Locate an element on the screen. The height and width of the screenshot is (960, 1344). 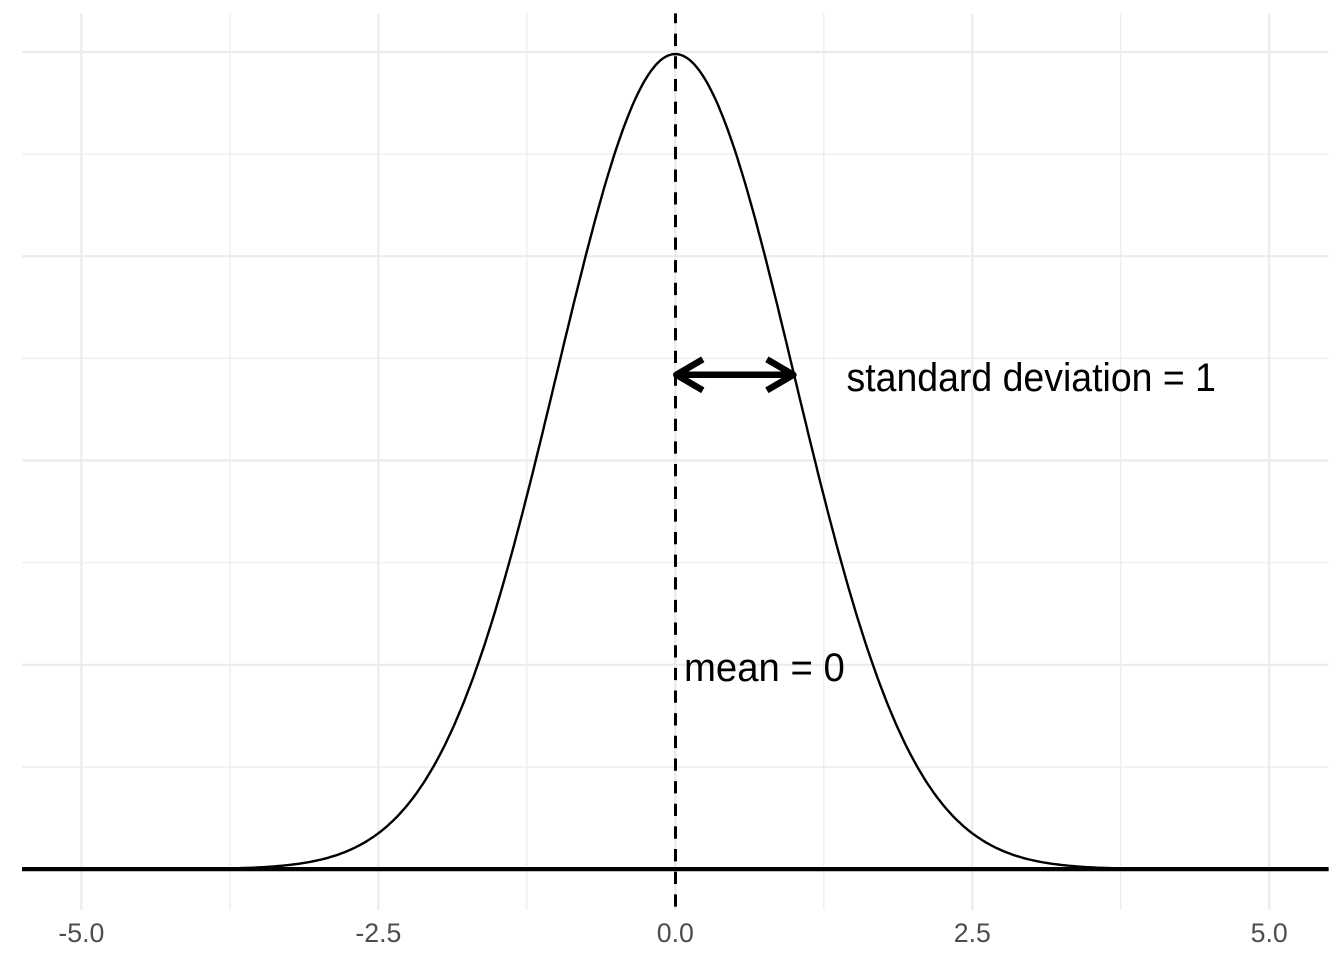
svg-text: 5.0 is located at coordinates (1269, 933).